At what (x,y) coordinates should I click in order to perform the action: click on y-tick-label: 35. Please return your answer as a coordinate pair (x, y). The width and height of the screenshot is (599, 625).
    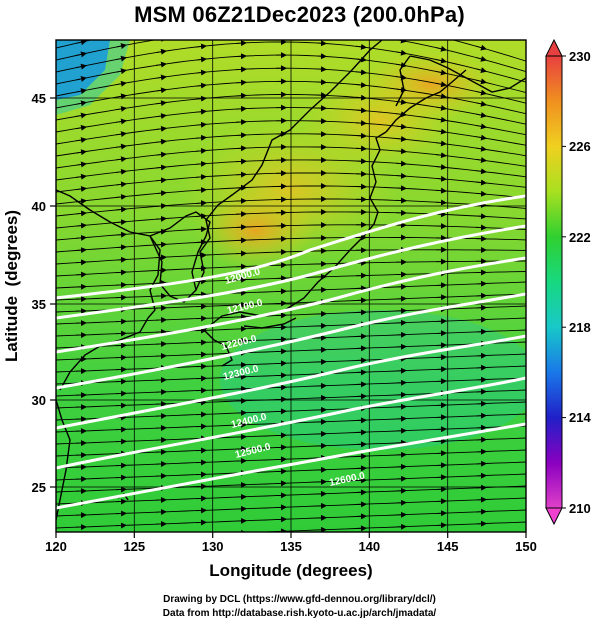
    Looking at the image, I should click on (39, 304).